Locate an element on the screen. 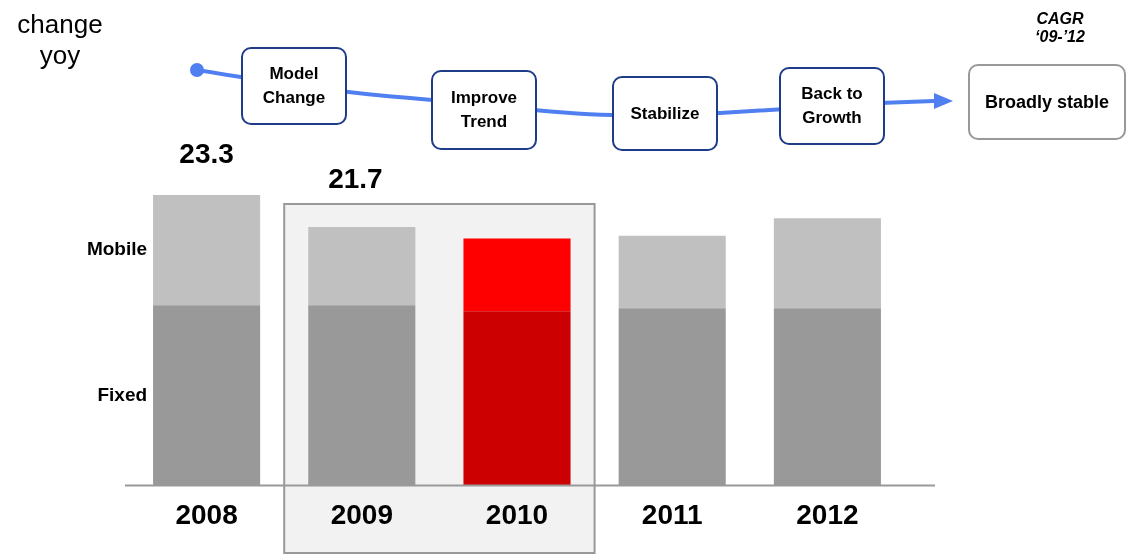 Image resolution: width=1129 pixels, height=555 pixels. text: Broadly stable is located at coordinates (1047, 102).